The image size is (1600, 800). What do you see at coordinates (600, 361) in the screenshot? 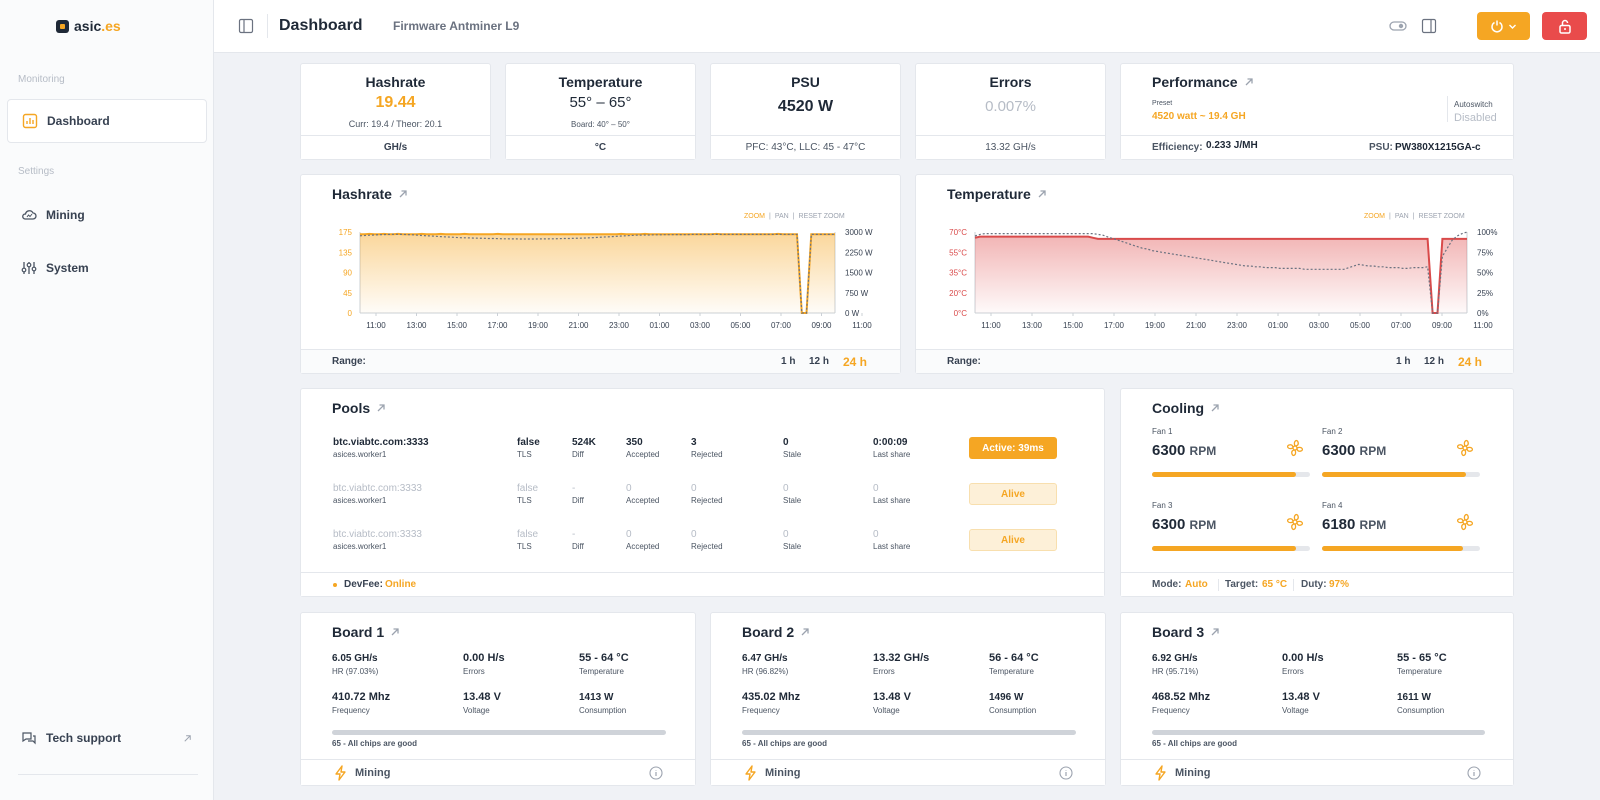
I see `range-footer: Range: 1 h 12 h 24 h` at bounding box center [600, 361].